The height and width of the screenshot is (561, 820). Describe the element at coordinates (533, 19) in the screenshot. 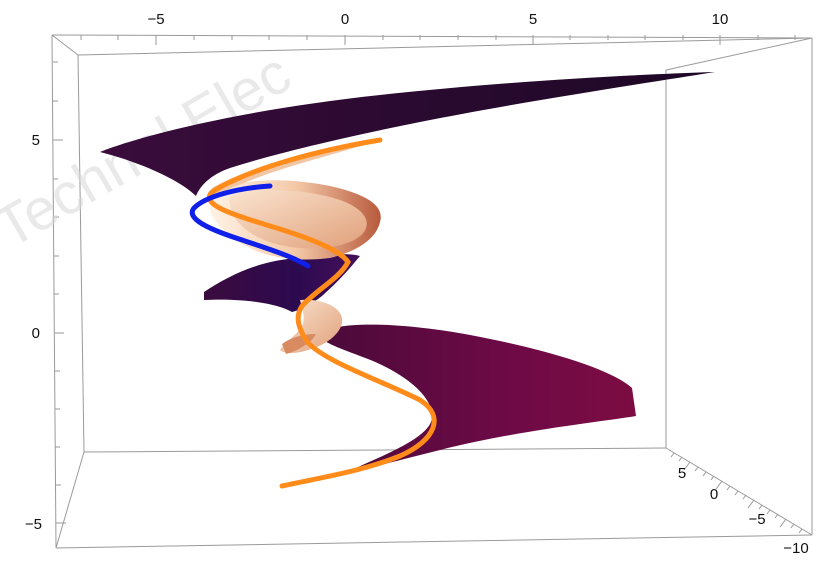

I see `top-tick-label: 5` at that location.